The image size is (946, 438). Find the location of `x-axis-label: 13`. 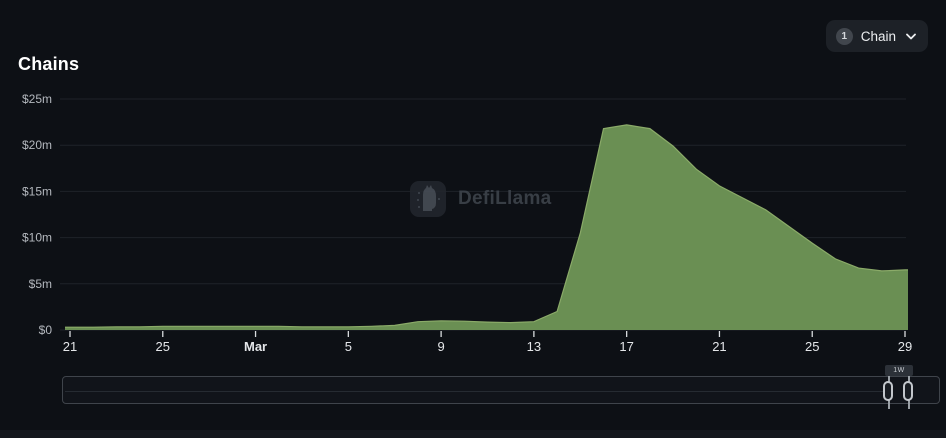

x-axis-label: 13 is located at coordinates (534, 346).